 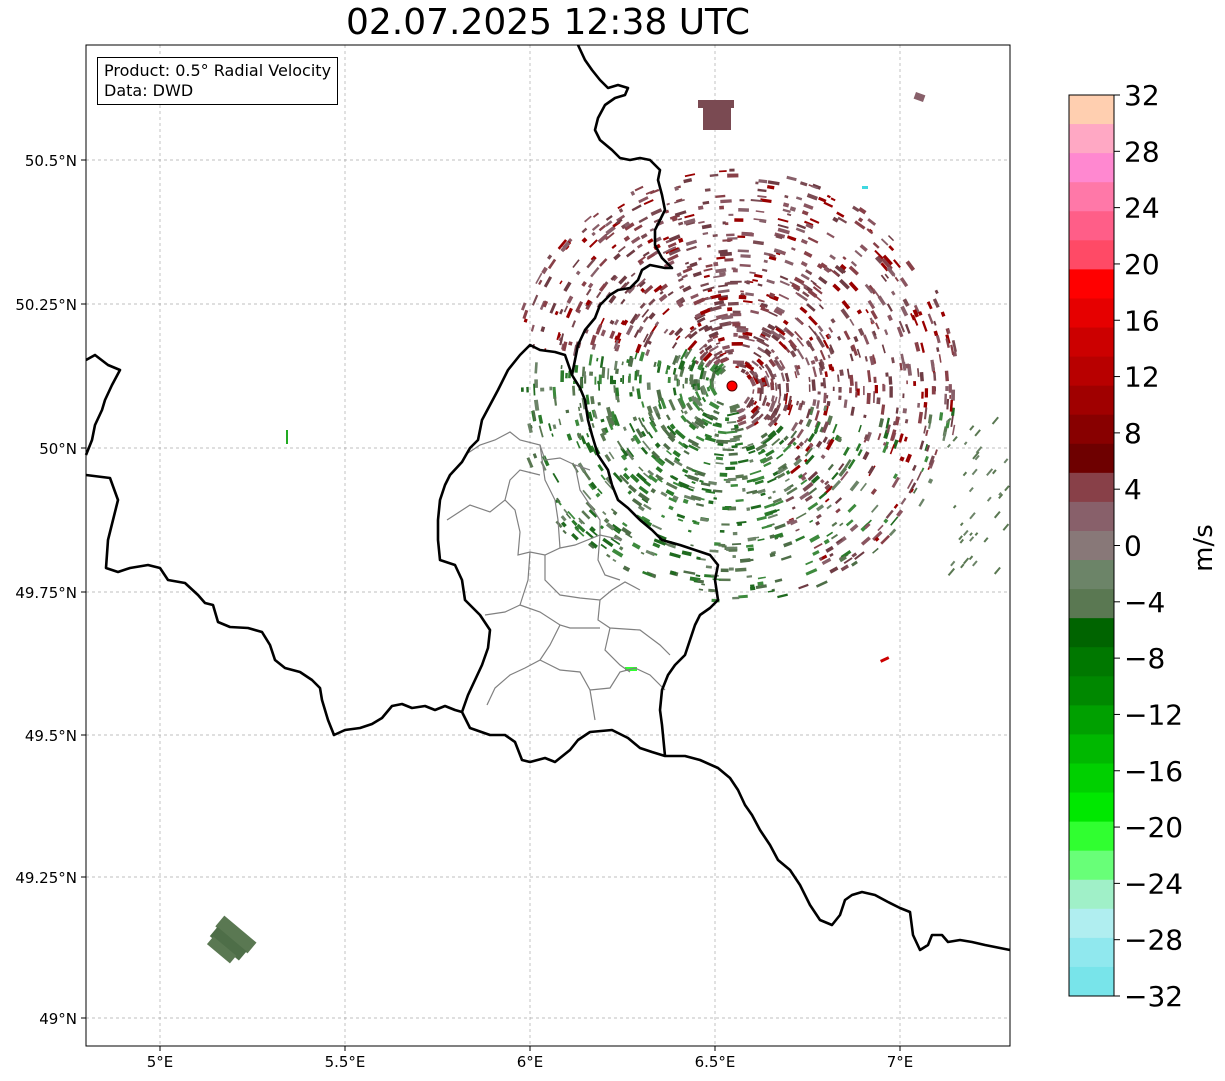 I want to click on product-legend: Product: 0.5° Radial Velocity Data: DWD, so click(x=218, y=81).